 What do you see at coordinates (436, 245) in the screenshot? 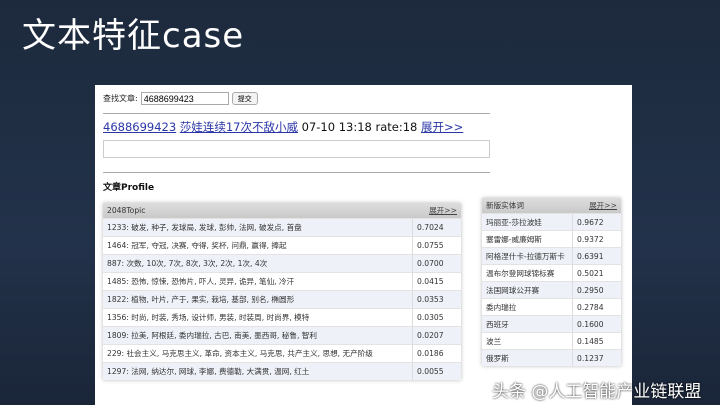
I see `row-score: 0.0755` at bounding box center [436, 245].